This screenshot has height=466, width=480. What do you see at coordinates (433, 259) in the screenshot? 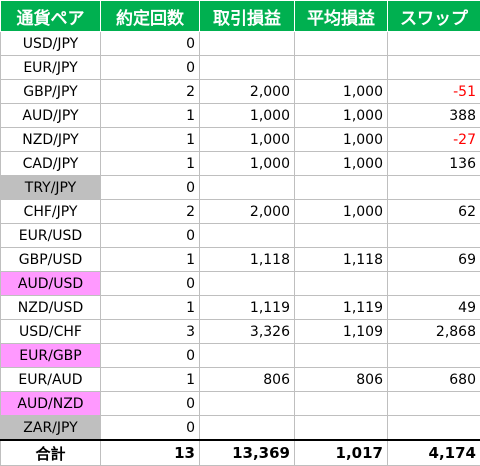
I see `cell-swap: 69` at bounding box center [433, 259].